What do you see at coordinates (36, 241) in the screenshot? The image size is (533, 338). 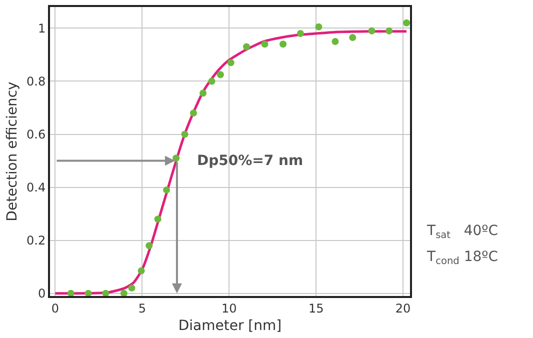 I see `y-tick-label: 0.2` at bounding box center [36, 241].